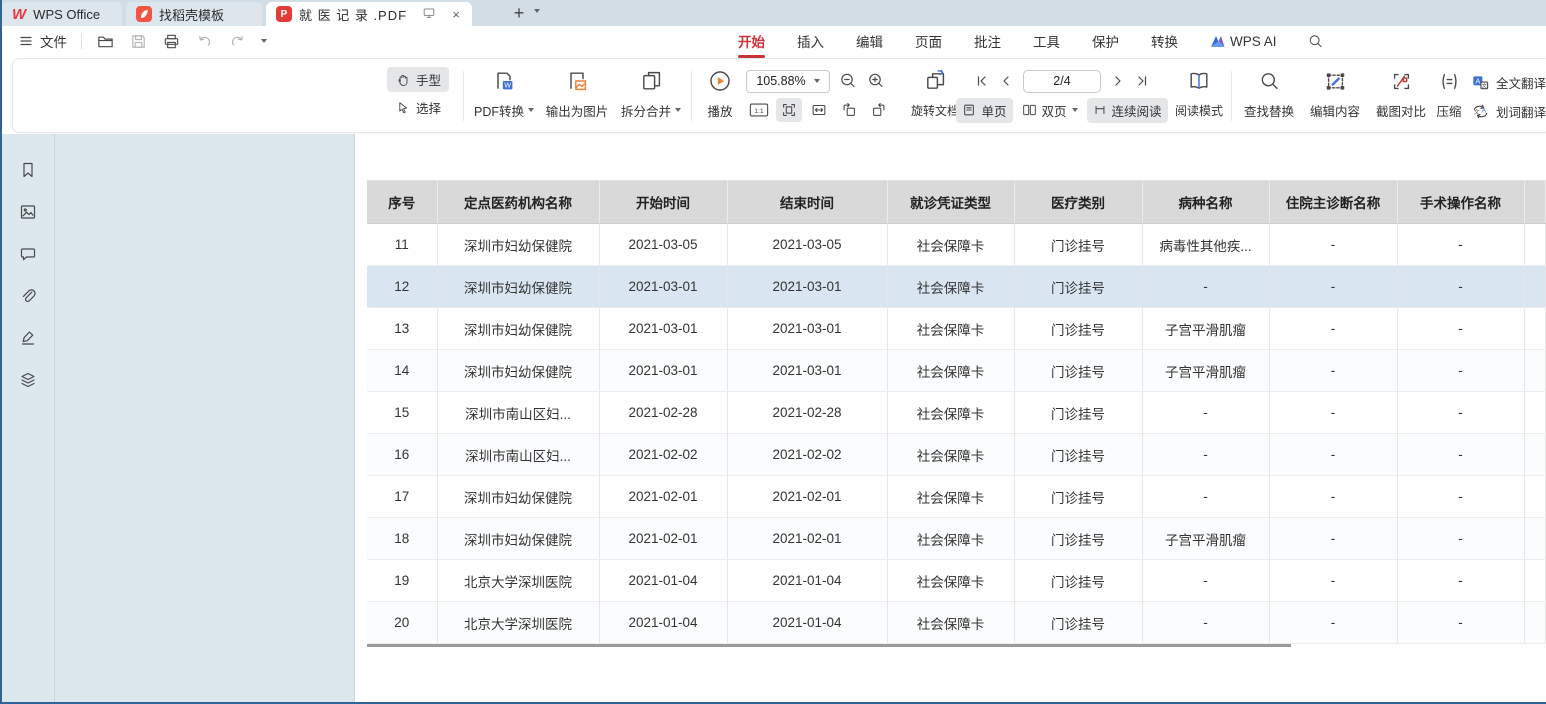 This screenshot has height=704, width=1546. I want to click on table-cell: 北京大学深圳医院, so click(518, 580).